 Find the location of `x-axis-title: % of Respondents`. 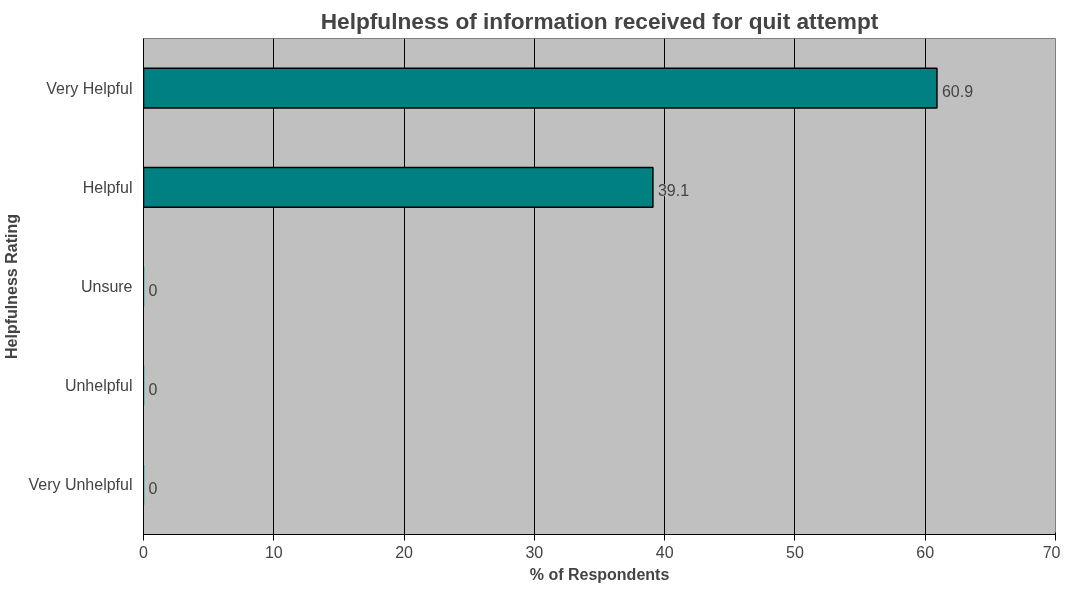

x-axis-title: % of Respondents is located at coordinates (599, 574).